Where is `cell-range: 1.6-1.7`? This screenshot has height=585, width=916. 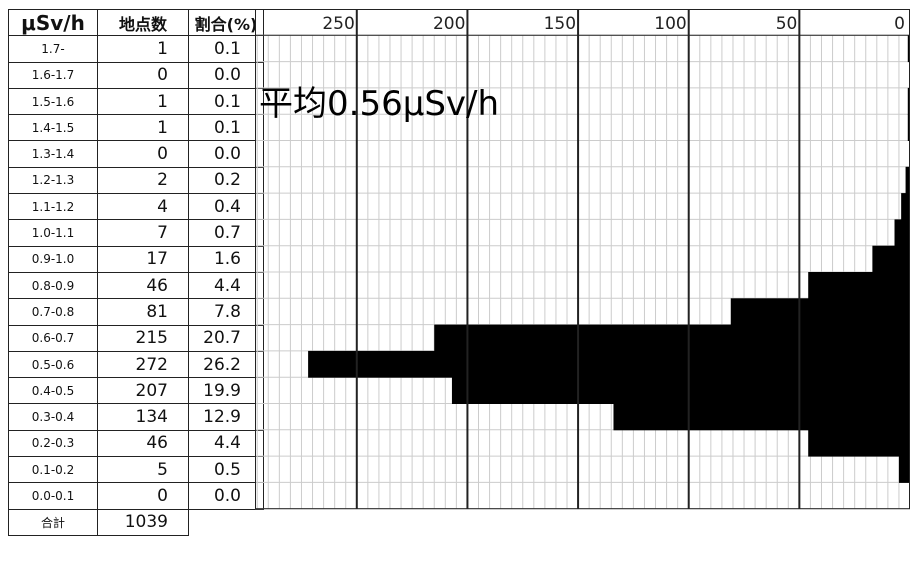 cell-range: 1.6-1.7 is located at coordinates (53, 75).